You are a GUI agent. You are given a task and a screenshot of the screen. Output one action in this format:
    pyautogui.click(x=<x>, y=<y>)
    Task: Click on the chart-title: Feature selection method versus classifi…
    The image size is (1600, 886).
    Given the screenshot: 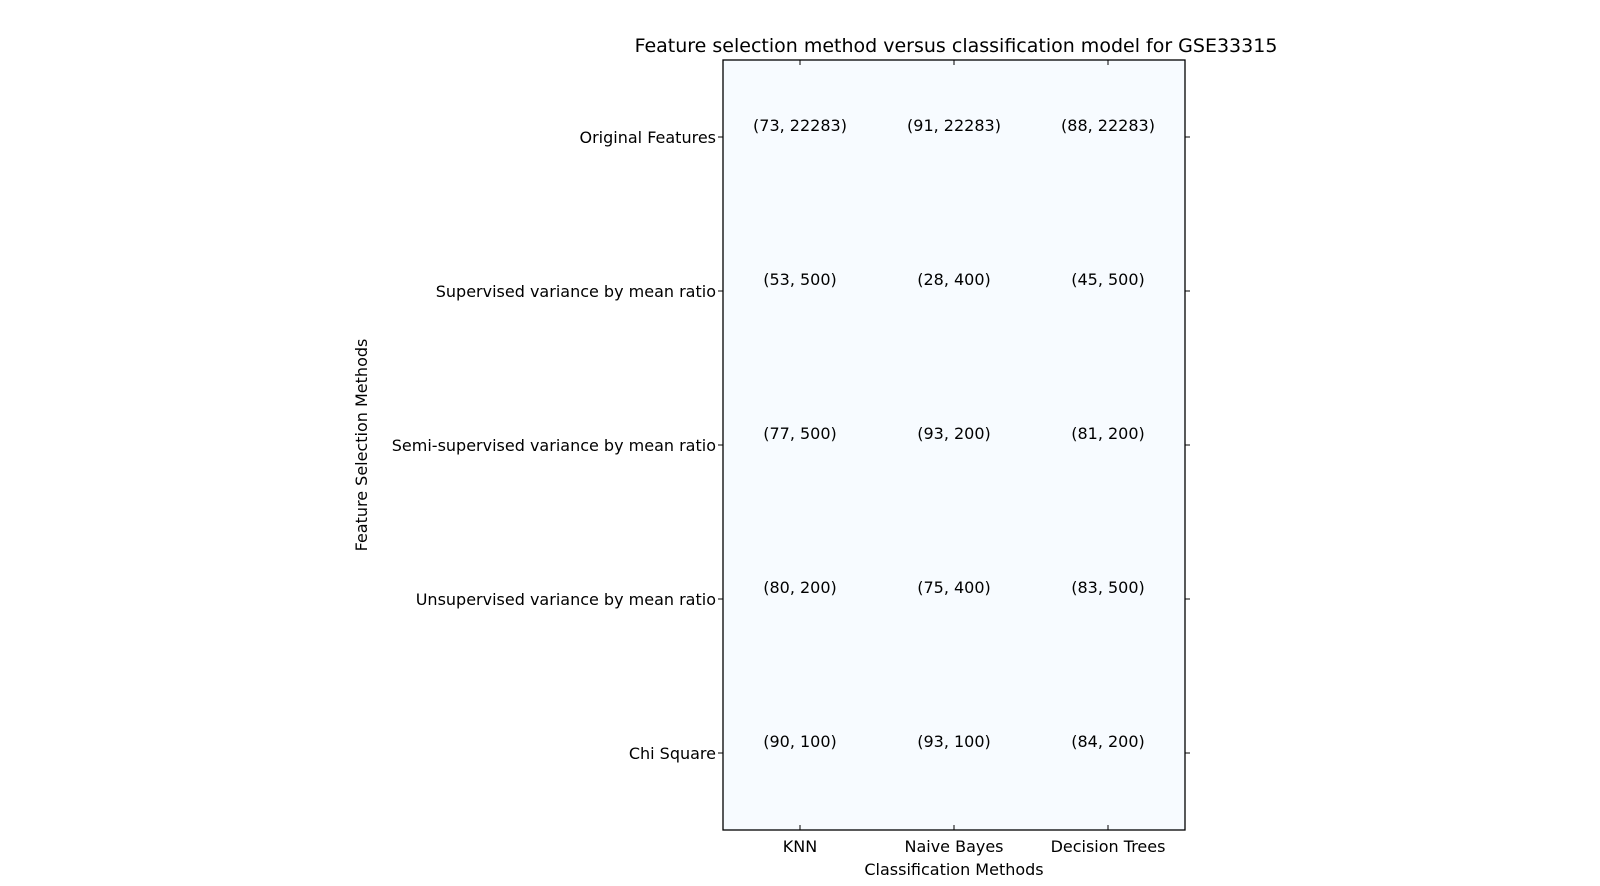 What is the action you would take?
    pyautogui.click(x=956, y=46)
    